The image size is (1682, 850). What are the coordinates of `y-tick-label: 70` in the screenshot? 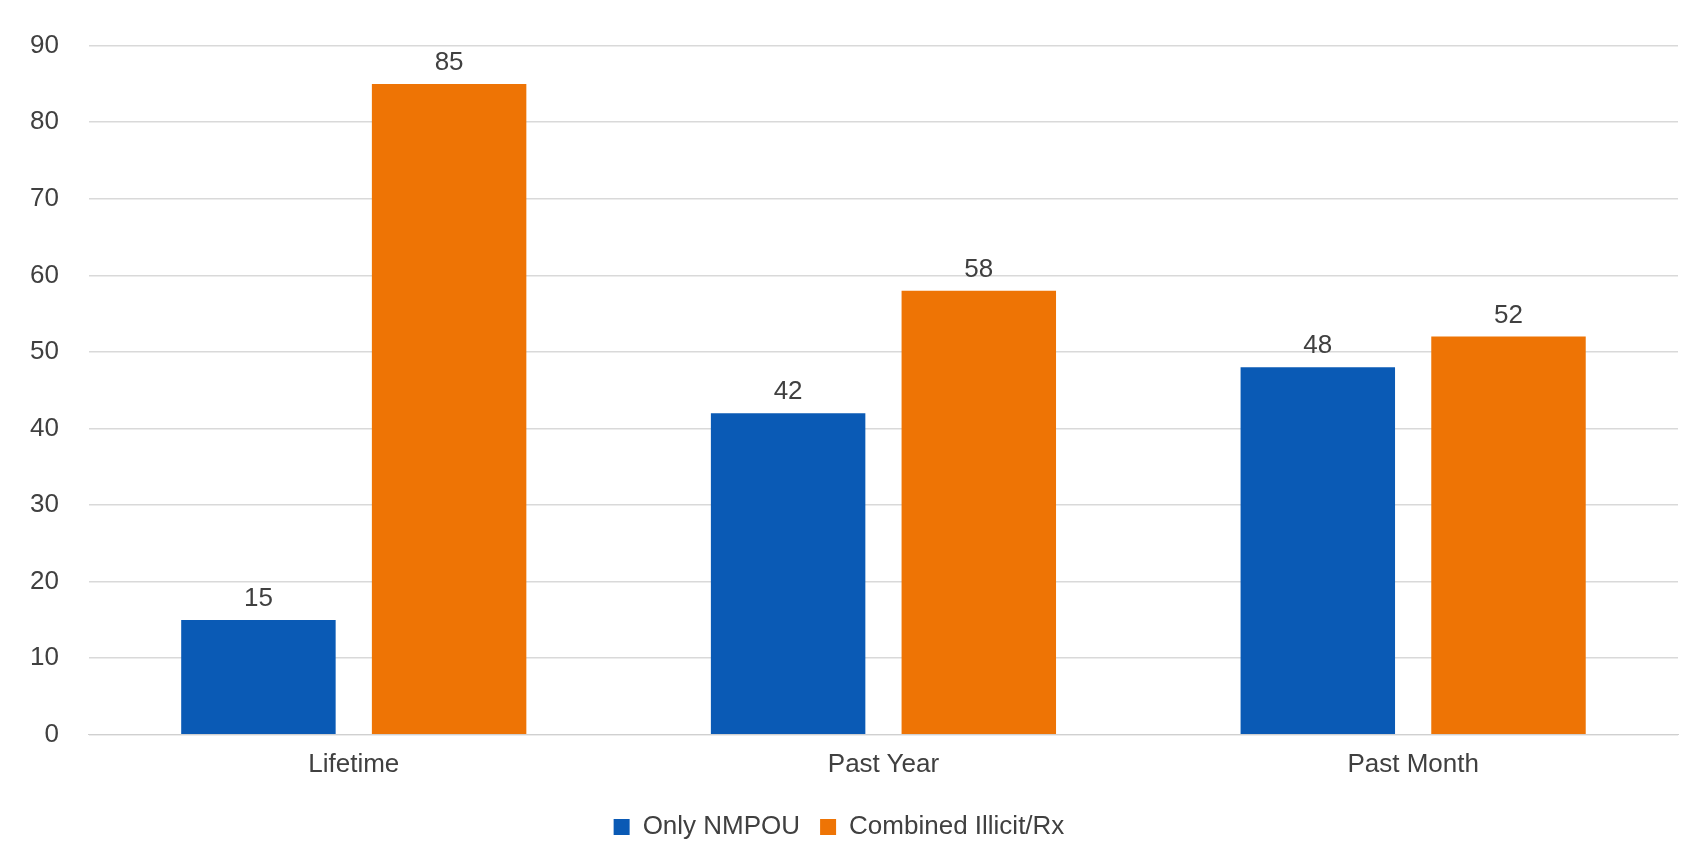 It's located at (44, 196).